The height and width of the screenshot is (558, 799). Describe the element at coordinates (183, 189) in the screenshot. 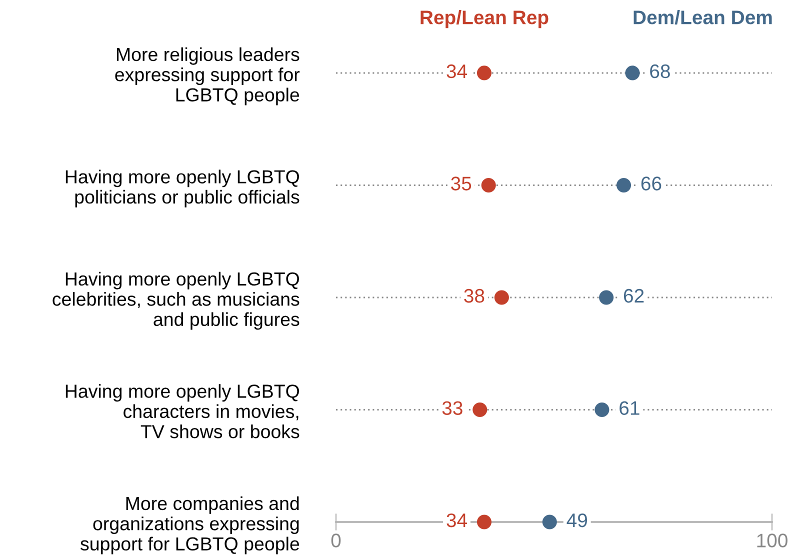

I see `y-tick-label: Having more openly LGBTQ politicians or public officials` at that location.